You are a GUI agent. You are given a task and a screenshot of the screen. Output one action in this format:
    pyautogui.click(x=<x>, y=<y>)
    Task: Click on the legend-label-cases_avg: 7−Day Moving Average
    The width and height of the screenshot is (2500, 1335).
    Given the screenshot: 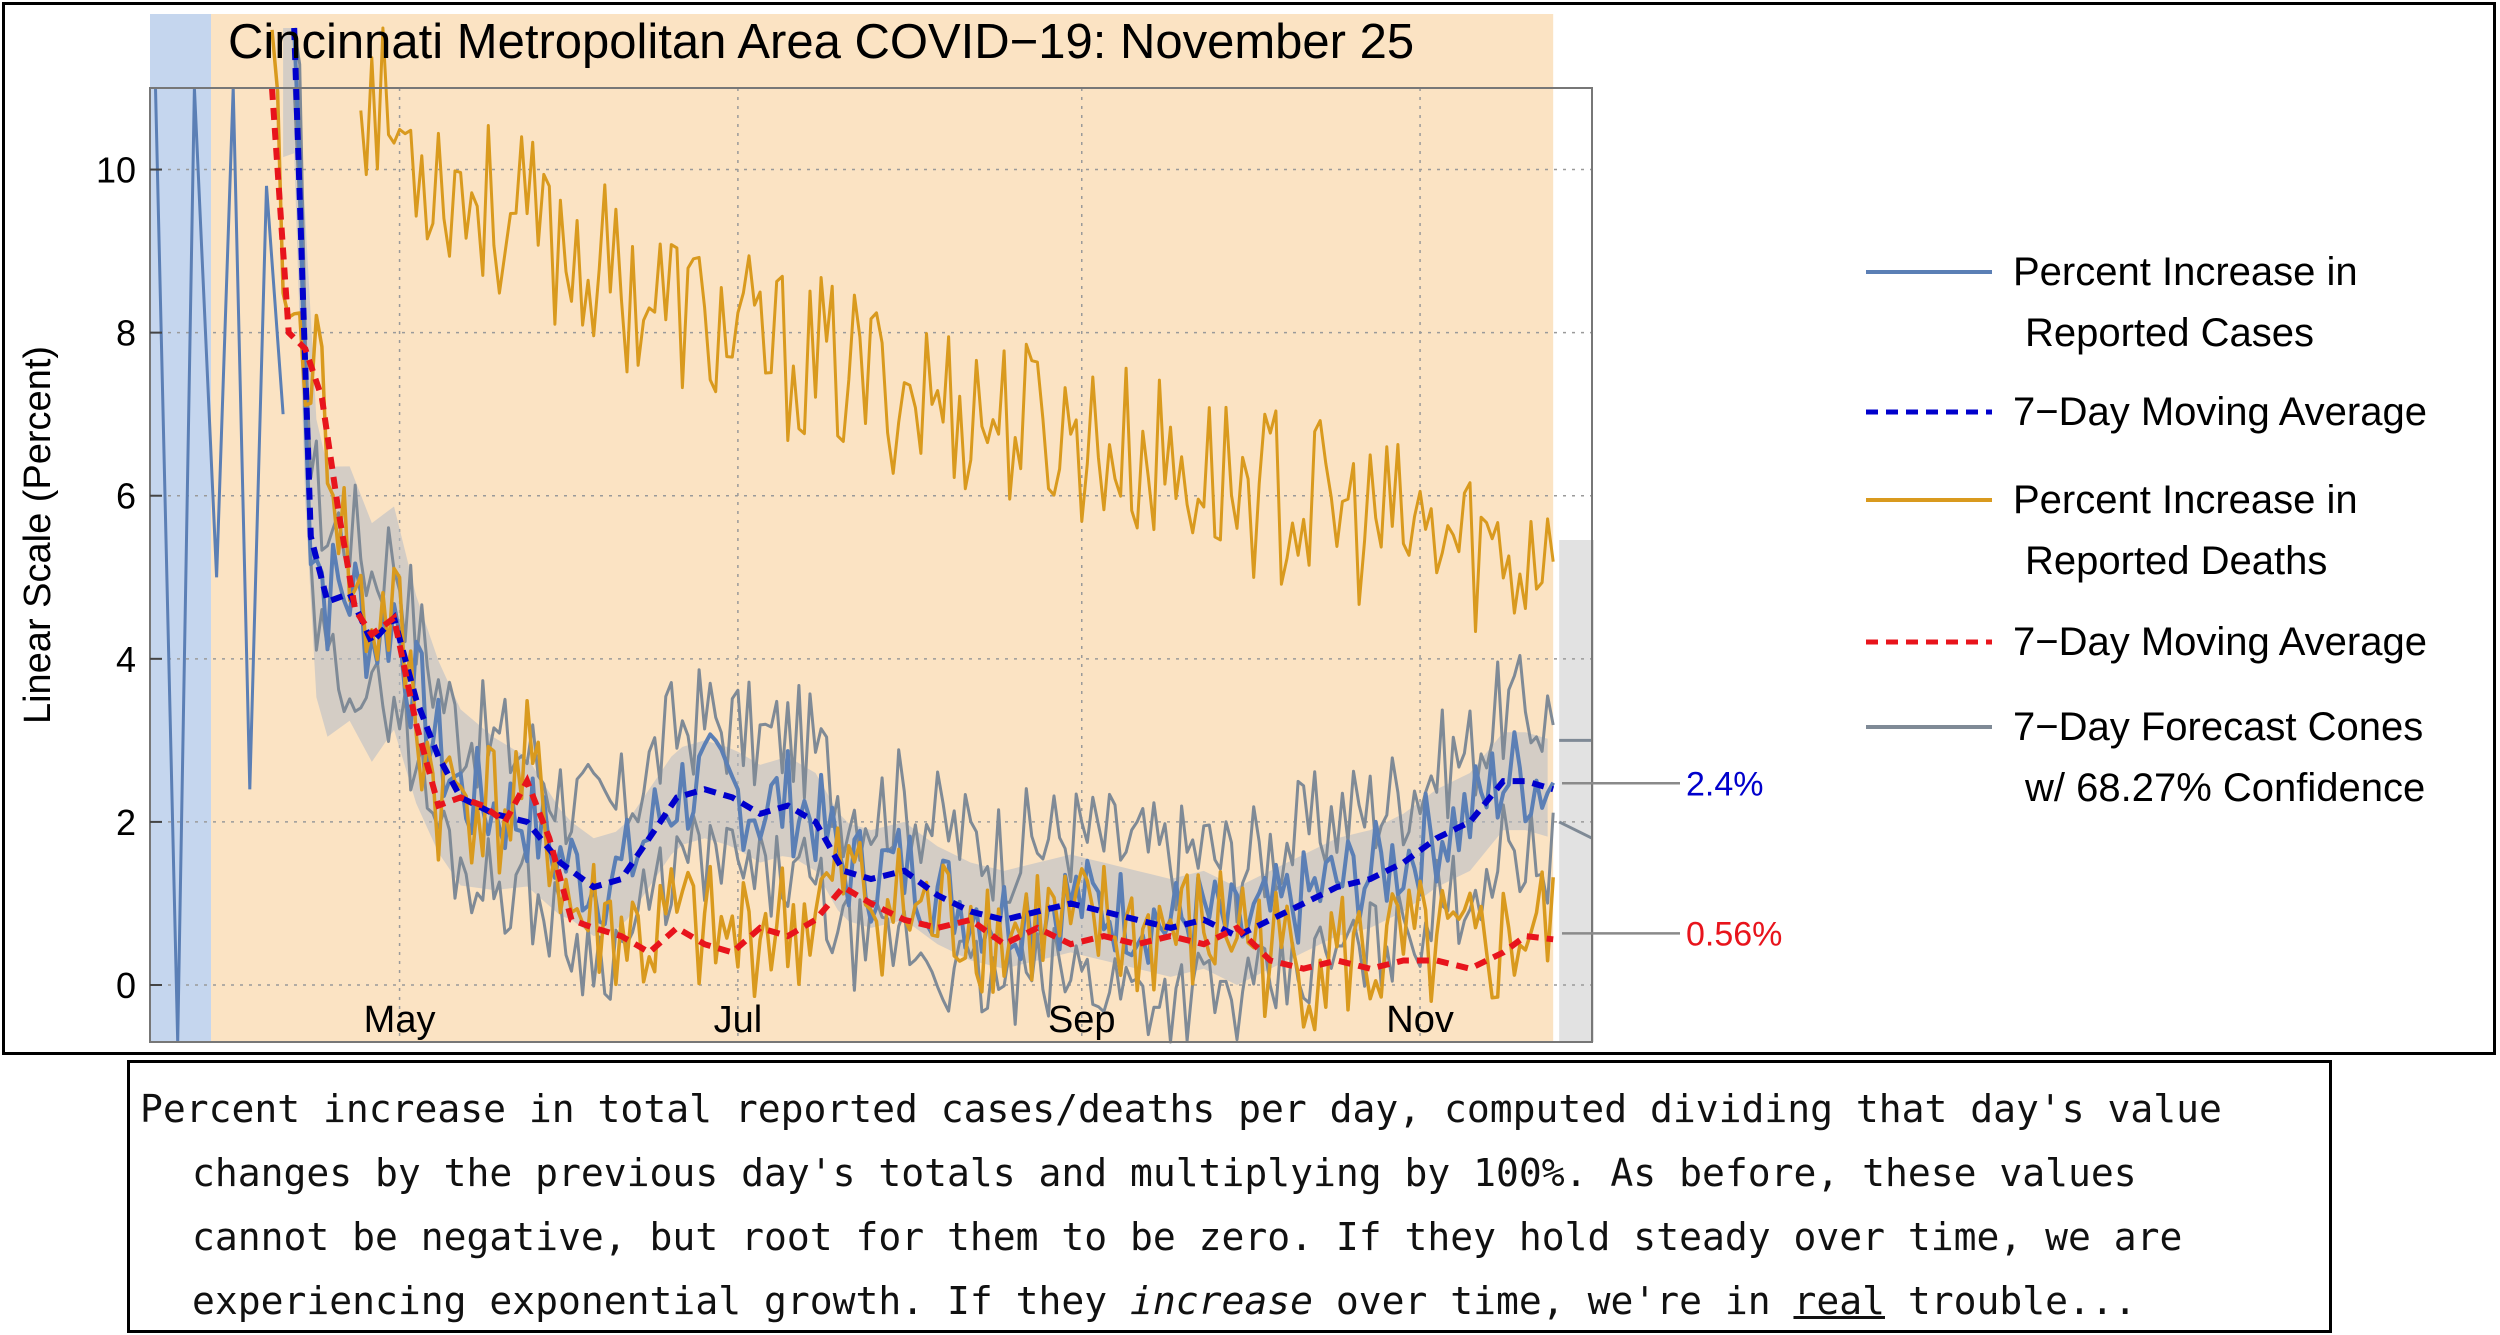 What is the action you would take?
    pyautogui.click(x=2220, y=412)
    